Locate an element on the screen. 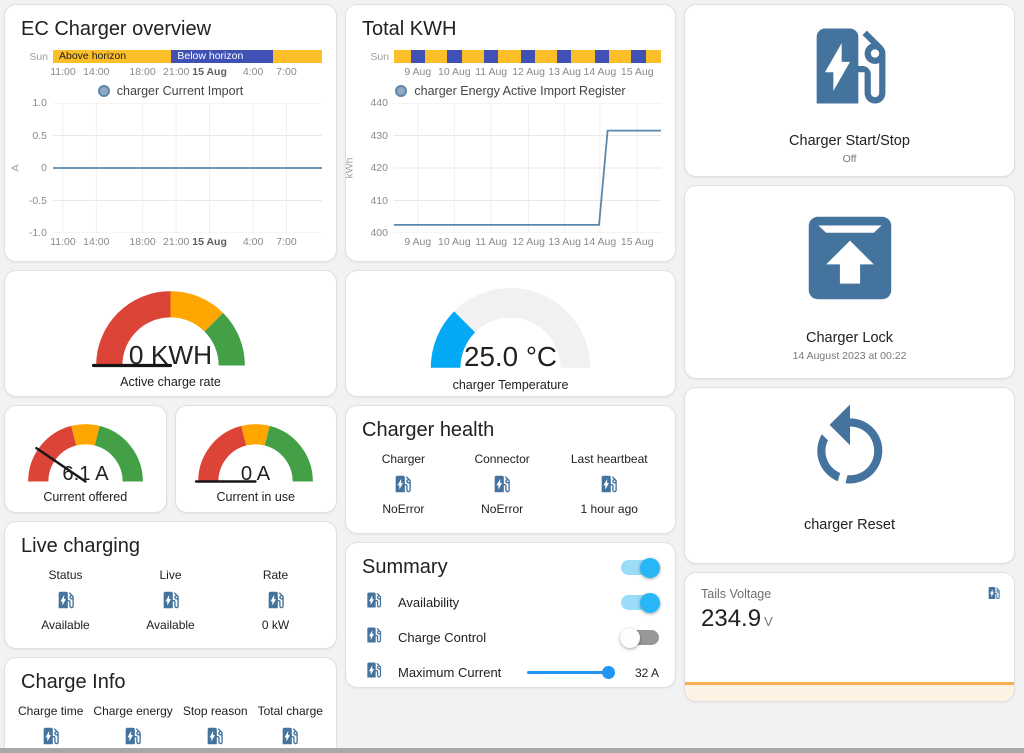  availability-toggle is located at coordinates (640, 602).